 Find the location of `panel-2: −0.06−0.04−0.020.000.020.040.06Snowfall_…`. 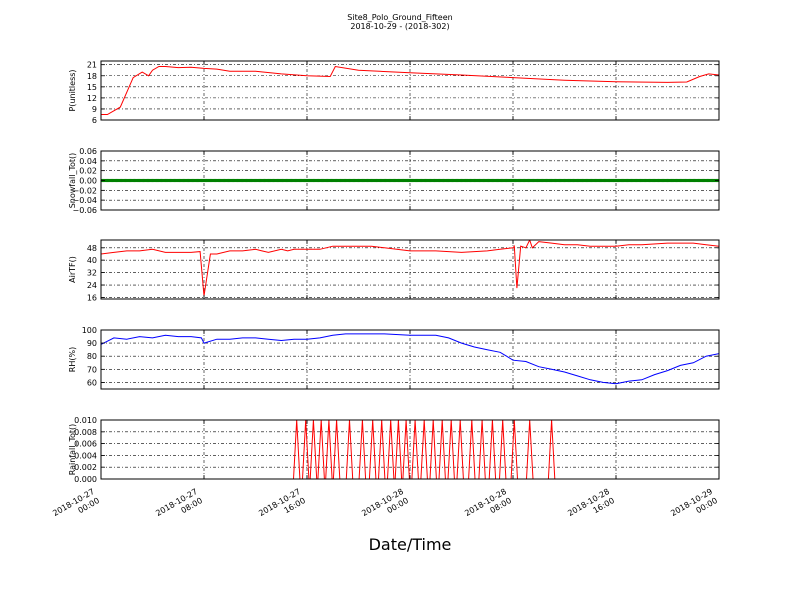

panel-2: −0.06−0.04−0.020.000.020.040.06Snowfall_… is located at coordinates (394, 181).